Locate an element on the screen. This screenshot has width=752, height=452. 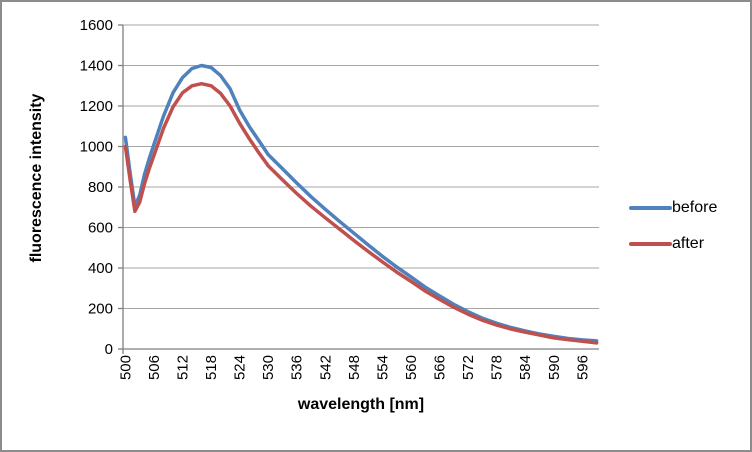
y-tick-label-0: 0 is located at coordinates (109, 349).